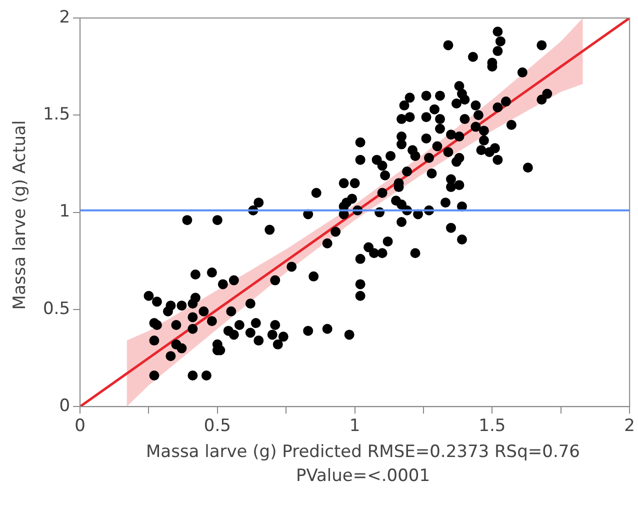 This screenshot has height=529, width=638. What do you see at coordinates (56, 114) in the screenshot?
I see `y-tick-label: 1.5` at bounding box center [56, 114].